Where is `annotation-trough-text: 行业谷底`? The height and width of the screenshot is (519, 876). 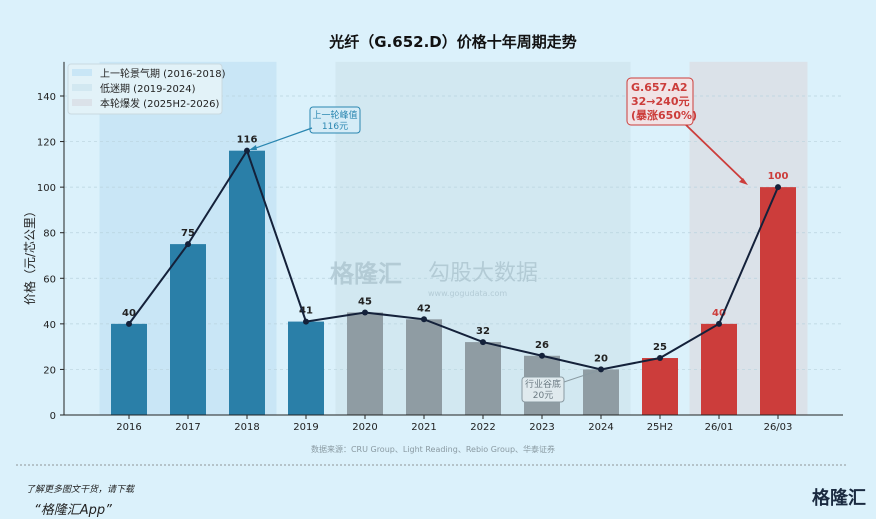
annotation-trough-text: 行业谷底 is located at coordinates (543, 384).